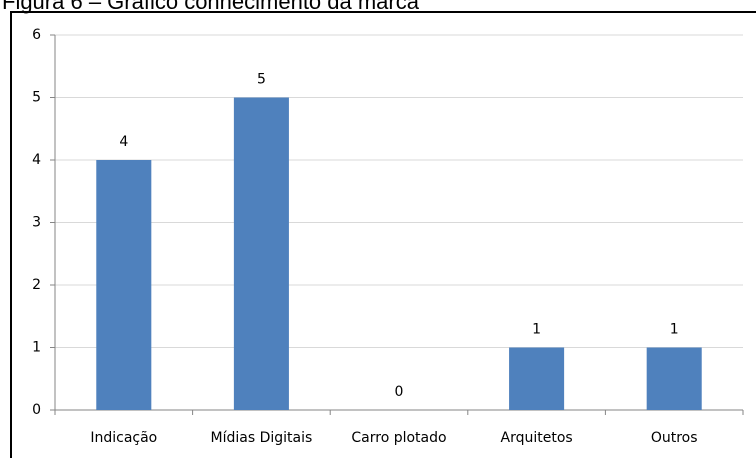 The width and height of the screenshot is (756, 458). I want to click on data-label: 4, so click(123, 142).